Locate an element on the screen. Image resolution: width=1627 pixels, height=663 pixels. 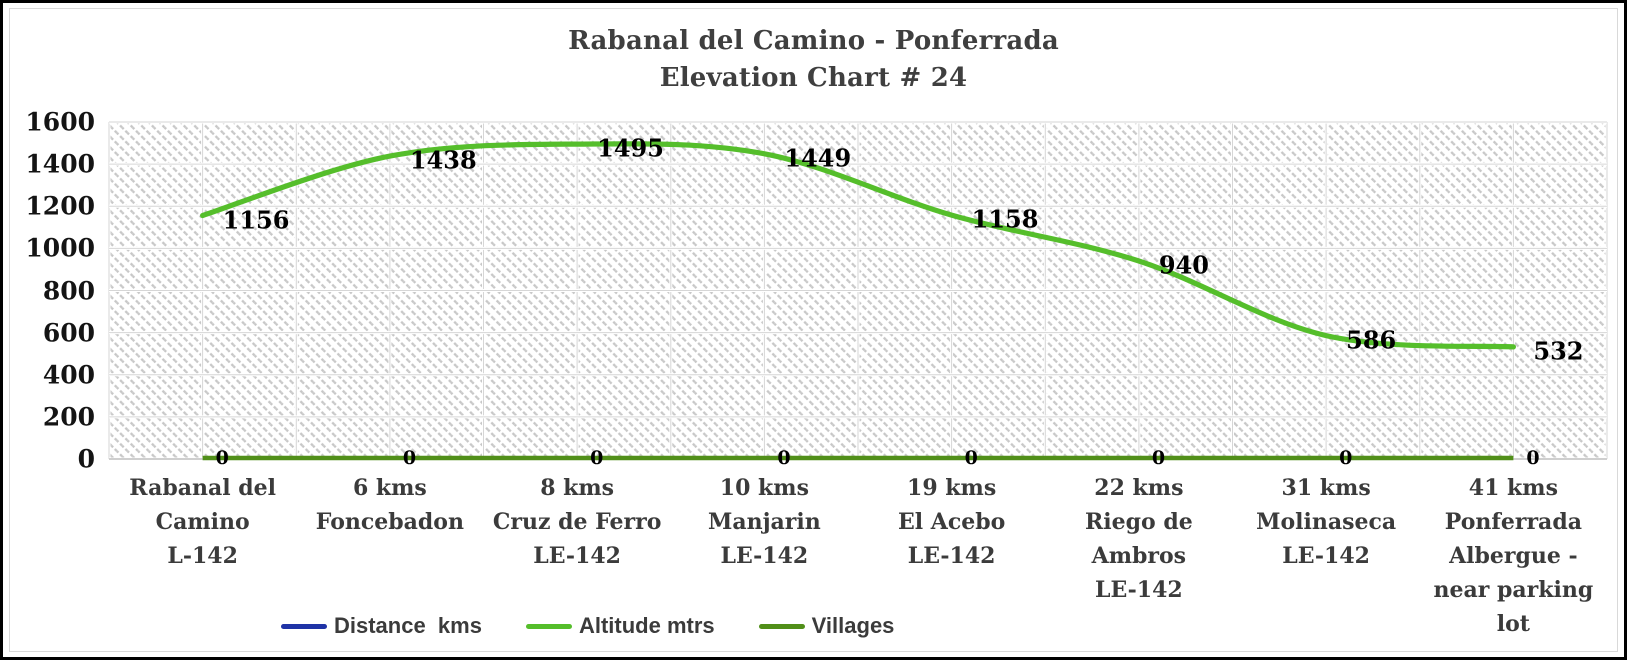
y-axis-tick-label: 800 is located at coordinates (68, 290).